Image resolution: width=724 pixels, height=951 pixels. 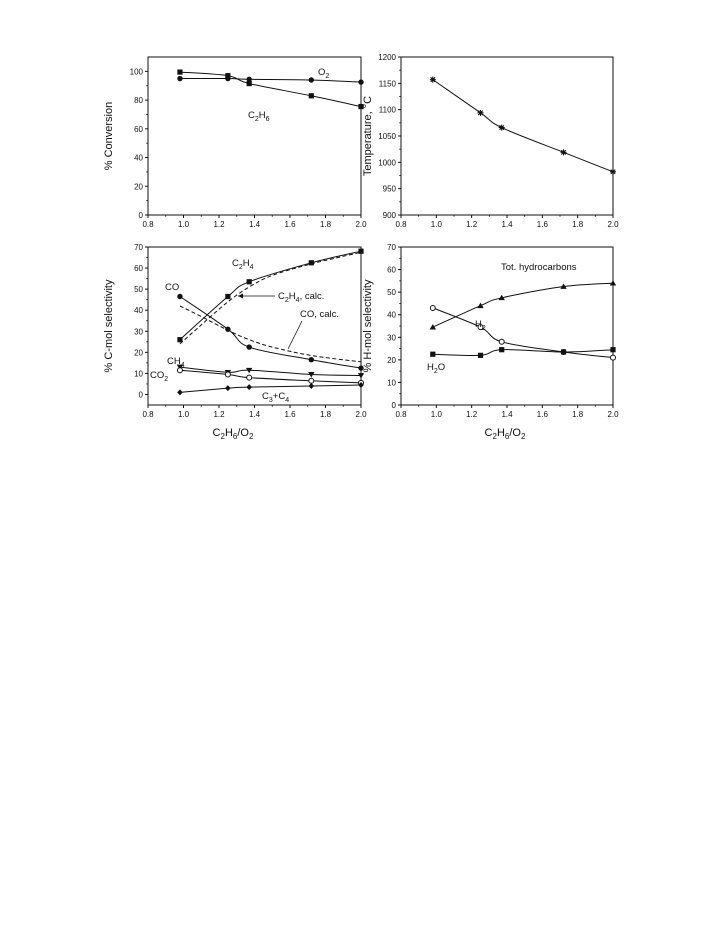 What do you see at coordinates (390, 215) in the screenshot?
I see `y-tick-label: 900` at bounding box center [390, 215].